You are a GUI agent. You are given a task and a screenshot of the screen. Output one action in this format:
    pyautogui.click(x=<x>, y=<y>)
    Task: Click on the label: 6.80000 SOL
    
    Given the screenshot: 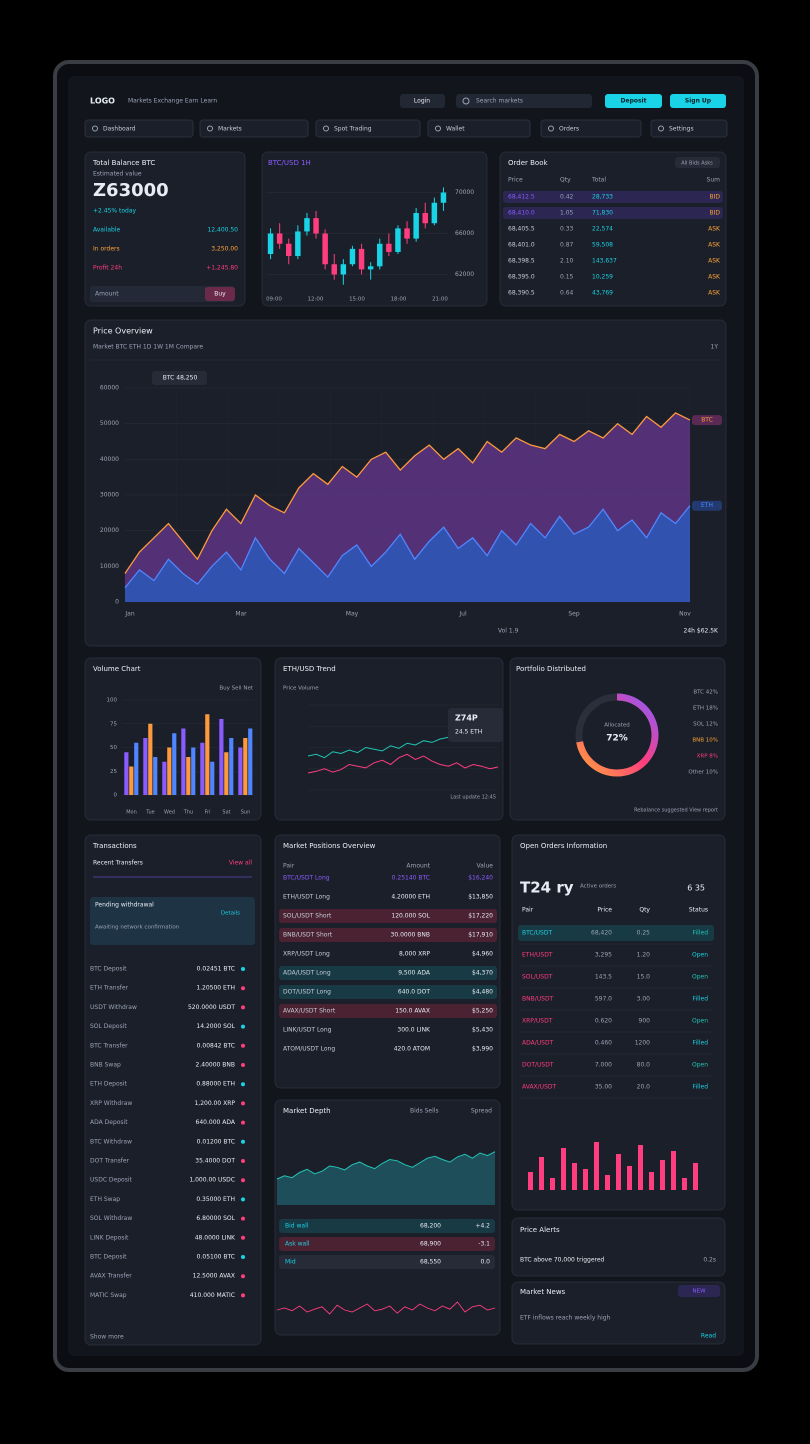 What is the action you would take?
    pyautogui.click(x=215, y=1218)
    